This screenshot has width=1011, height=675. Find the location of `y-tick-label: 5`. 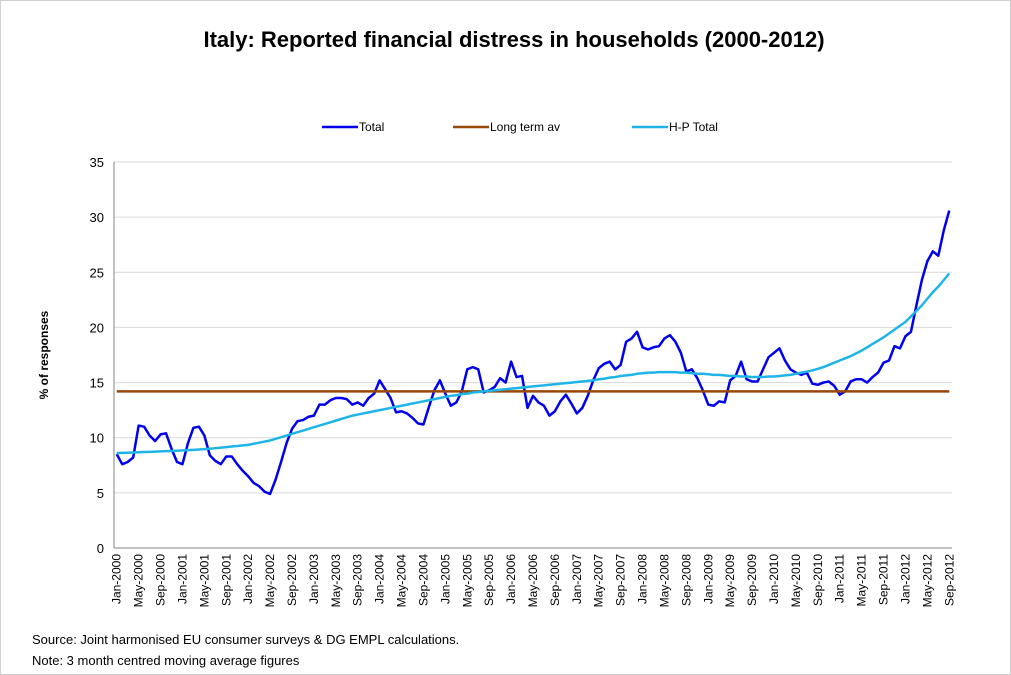

y-tick-label: 5 is located at coordinates (100, 493).